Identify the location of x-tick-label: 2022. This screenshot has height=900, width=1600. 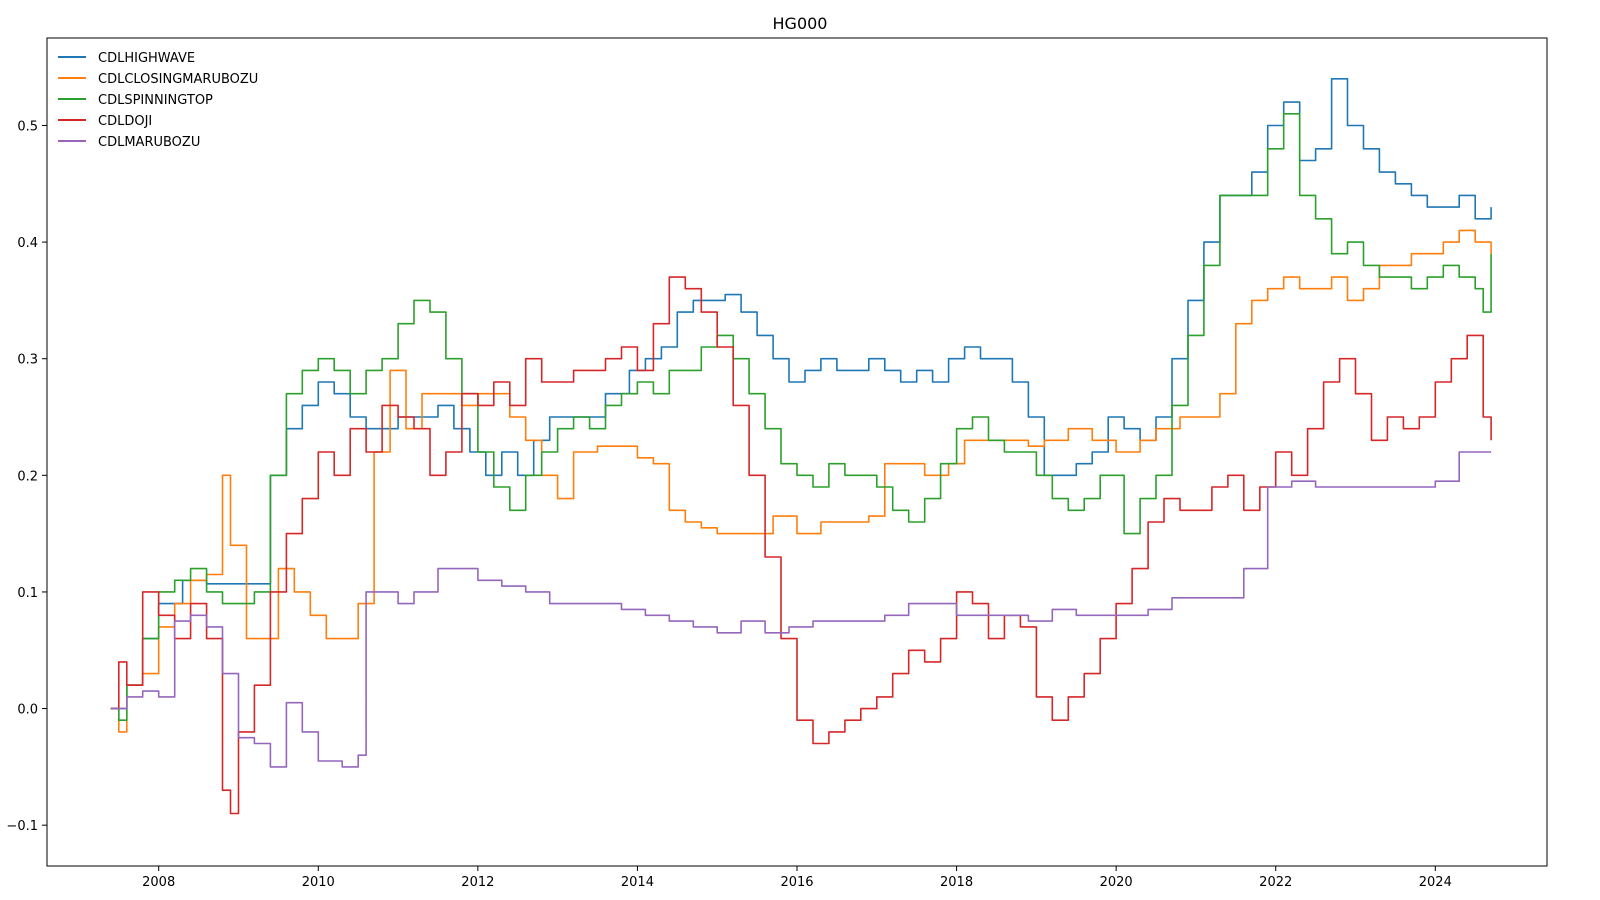
(1275, 882).